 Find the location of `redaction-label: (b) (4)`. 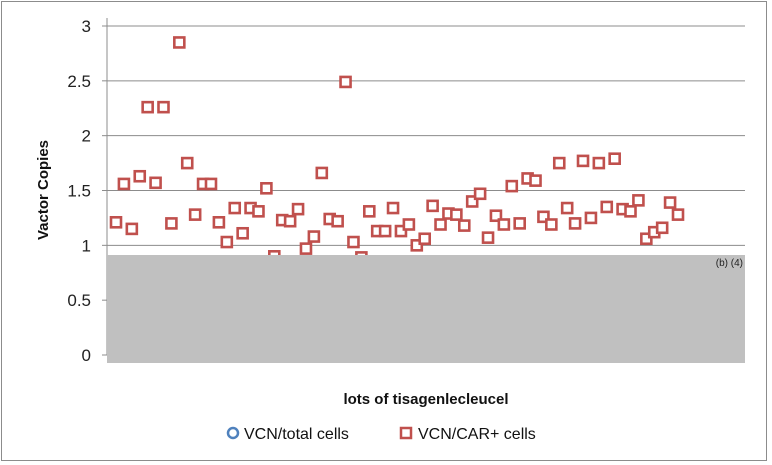

redaction-label: (b) (4) is located at coordinates (729, 263).